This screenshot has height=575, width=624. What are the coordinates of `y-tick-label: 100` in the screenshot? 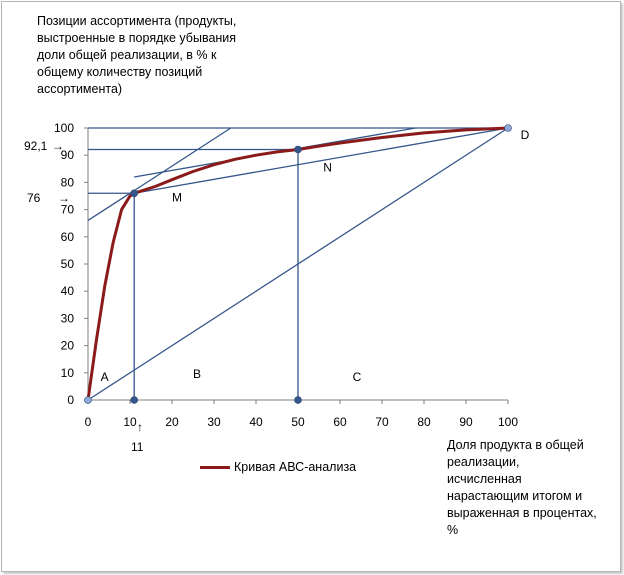 It's located at (64, 128).